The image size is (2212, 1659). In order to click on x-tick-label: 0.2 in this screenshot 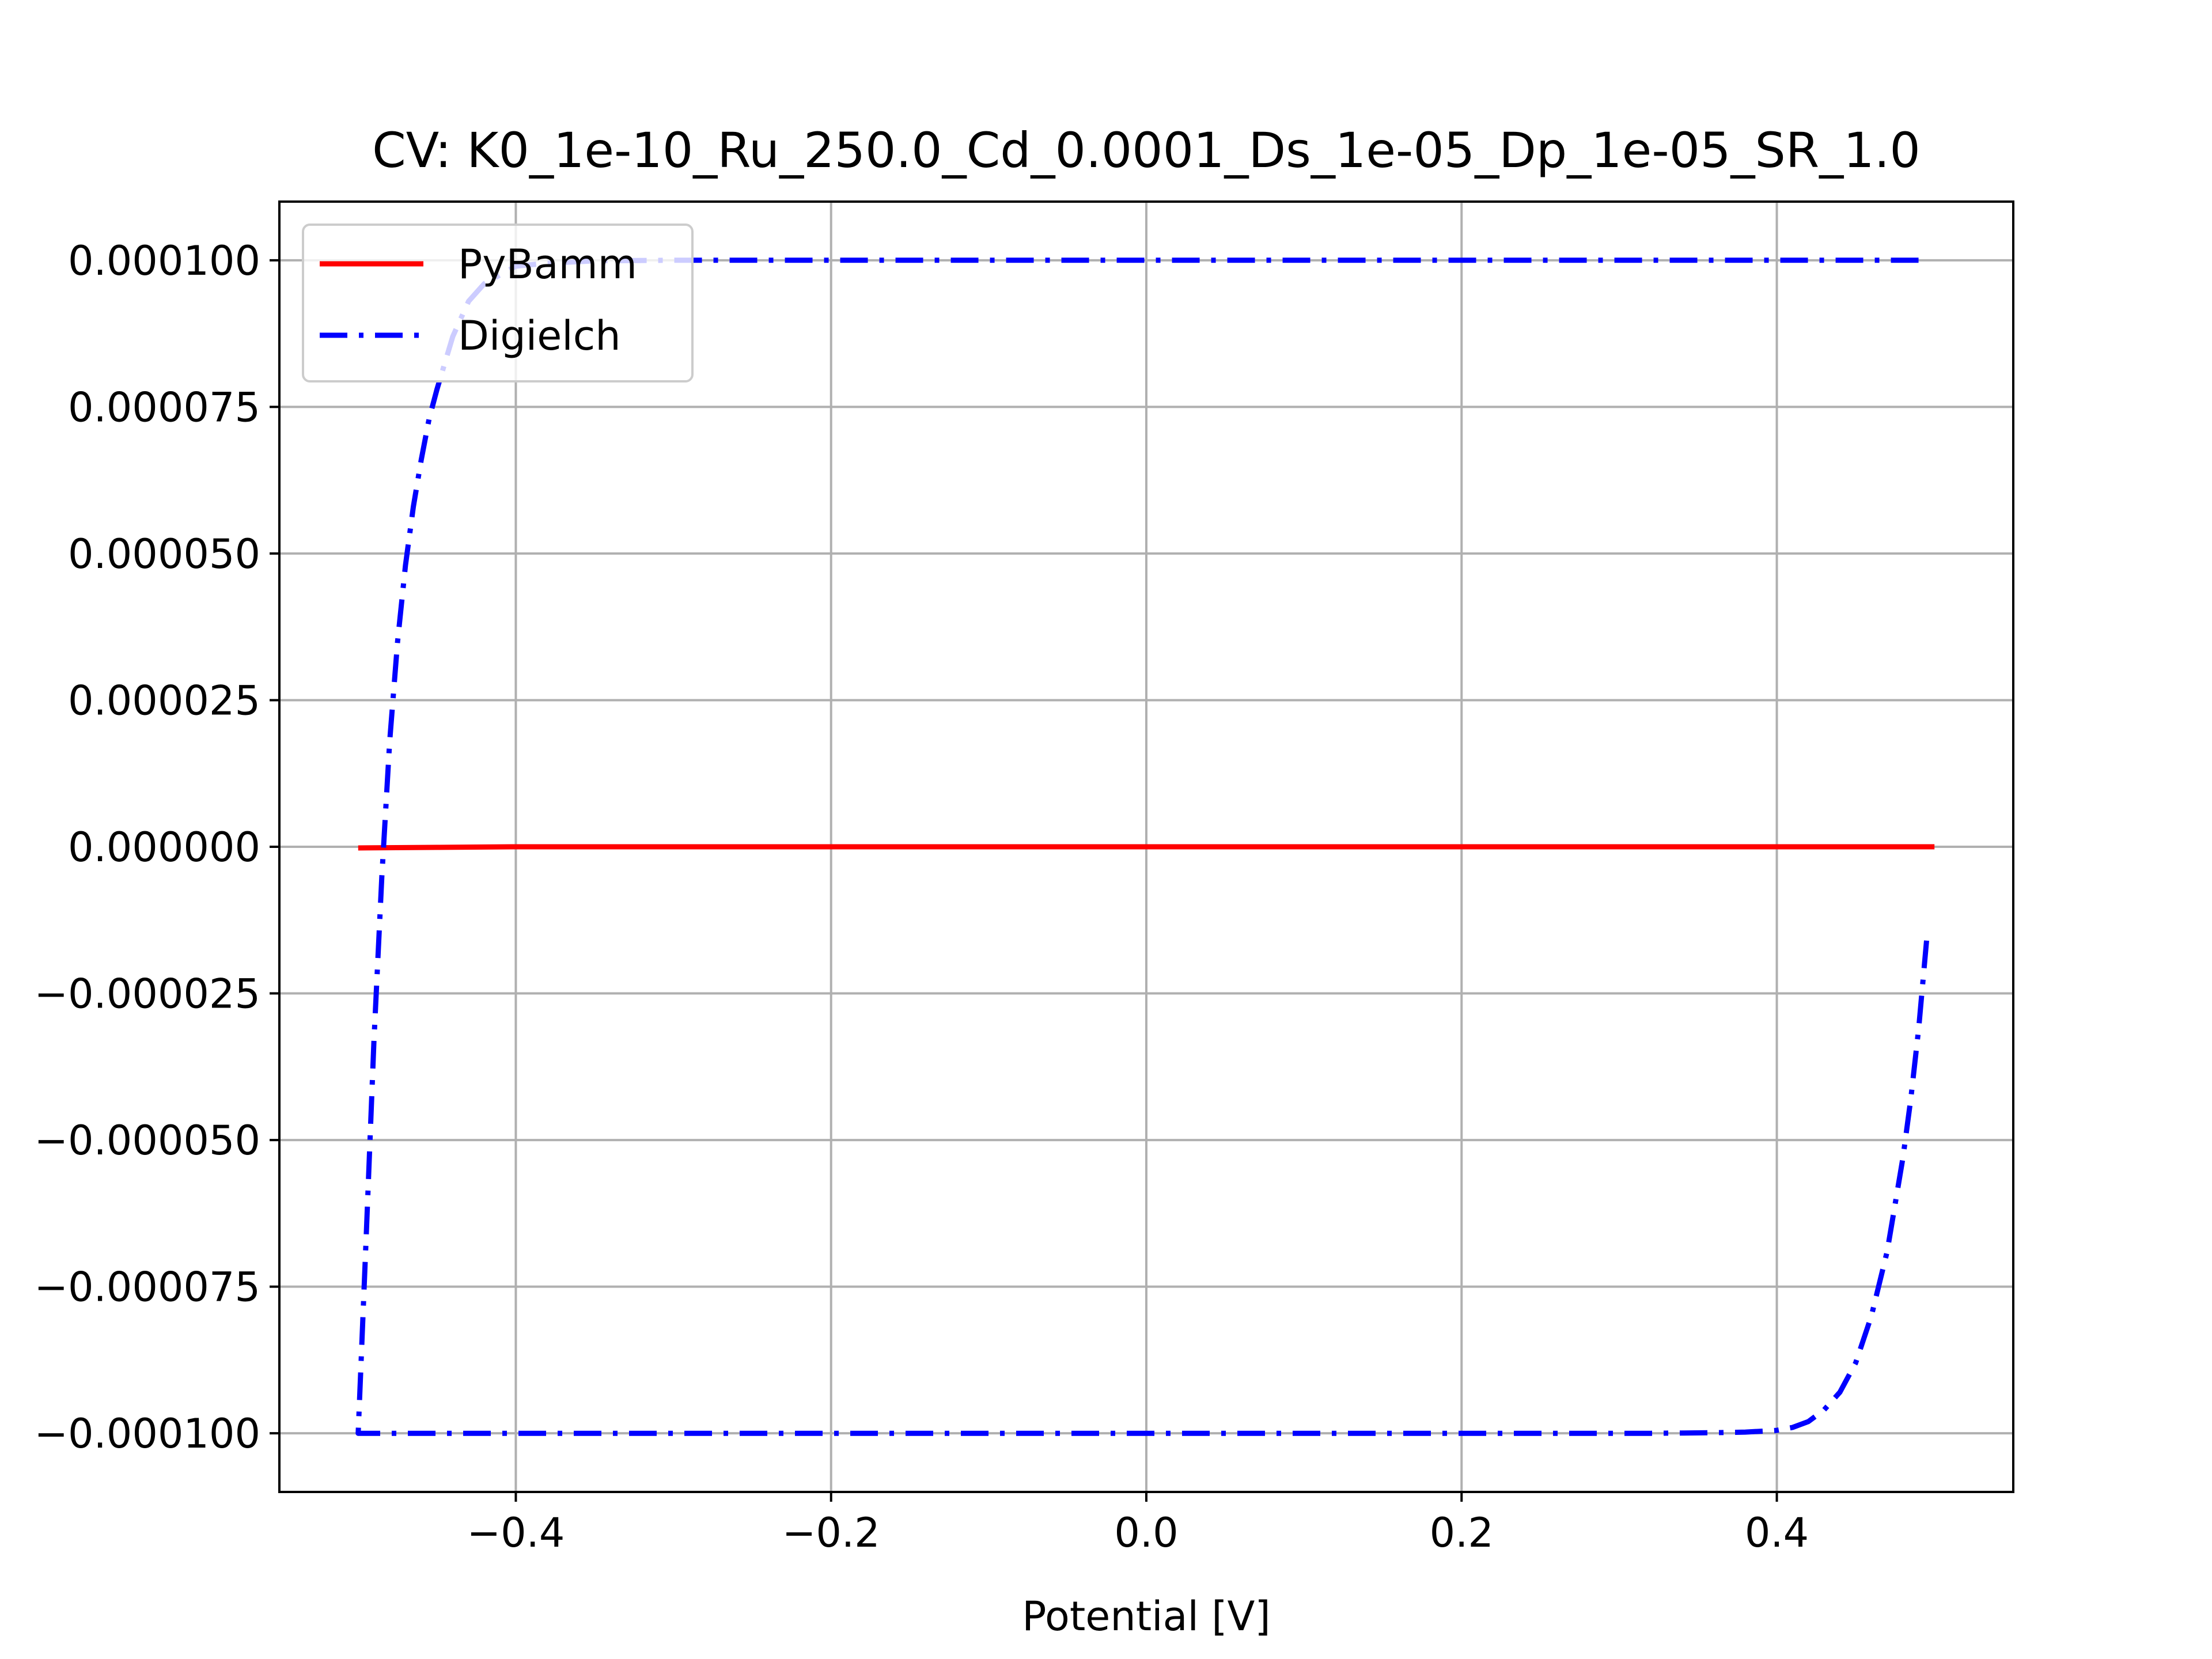, I will do `click(1462, 1532)`.